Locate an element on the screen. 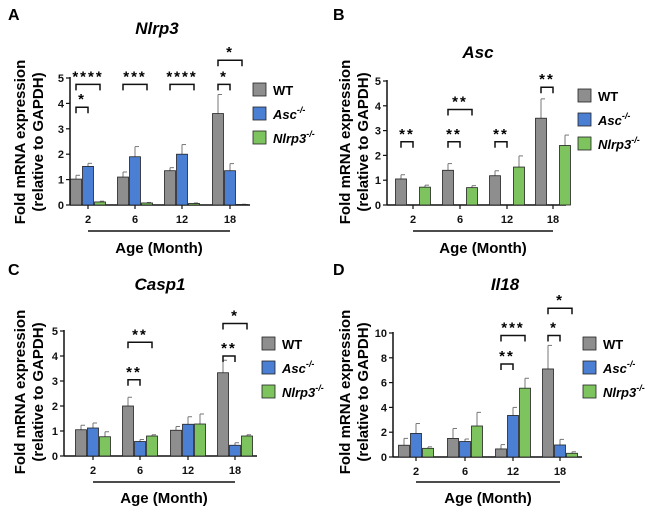 The width and height of the screenshot is (651, 514). significance-label: **** is located at coordinates (87, 76).